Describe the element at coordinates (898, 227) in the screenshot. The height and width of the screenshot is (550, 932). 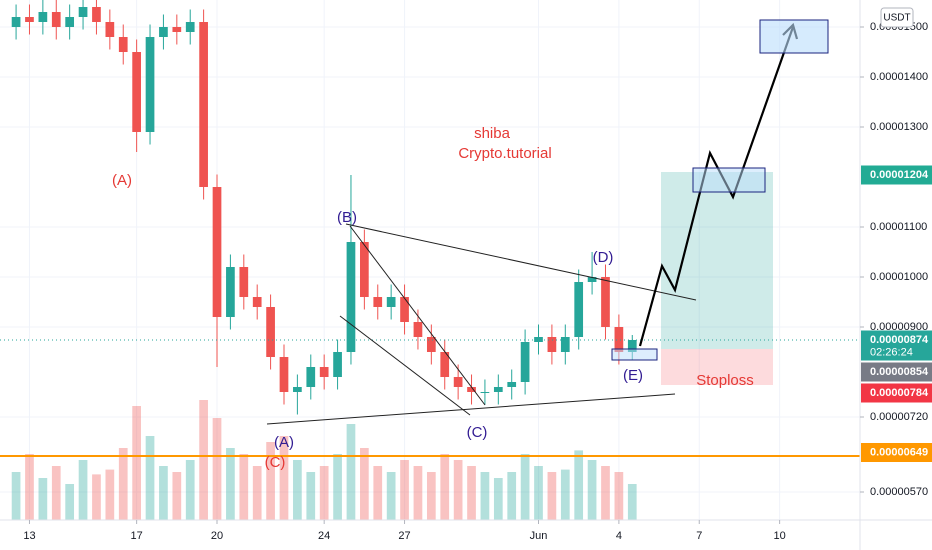
I see `y-tick-label: 0.00001100` at that location.